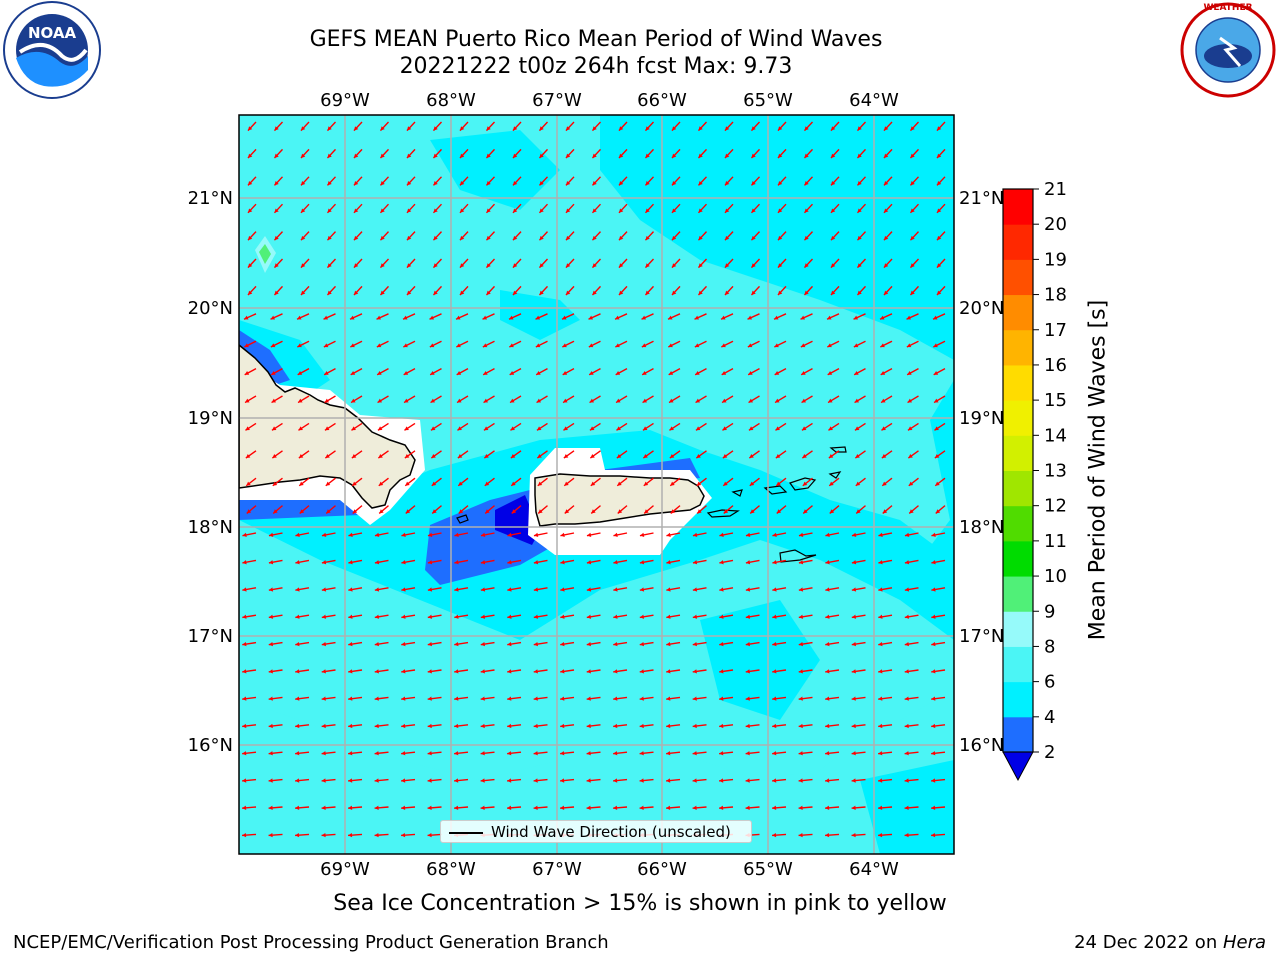  Describe the element at coordinates (210, 198) in the screenshot. I see `lat-label-left: 21°N` at that location.